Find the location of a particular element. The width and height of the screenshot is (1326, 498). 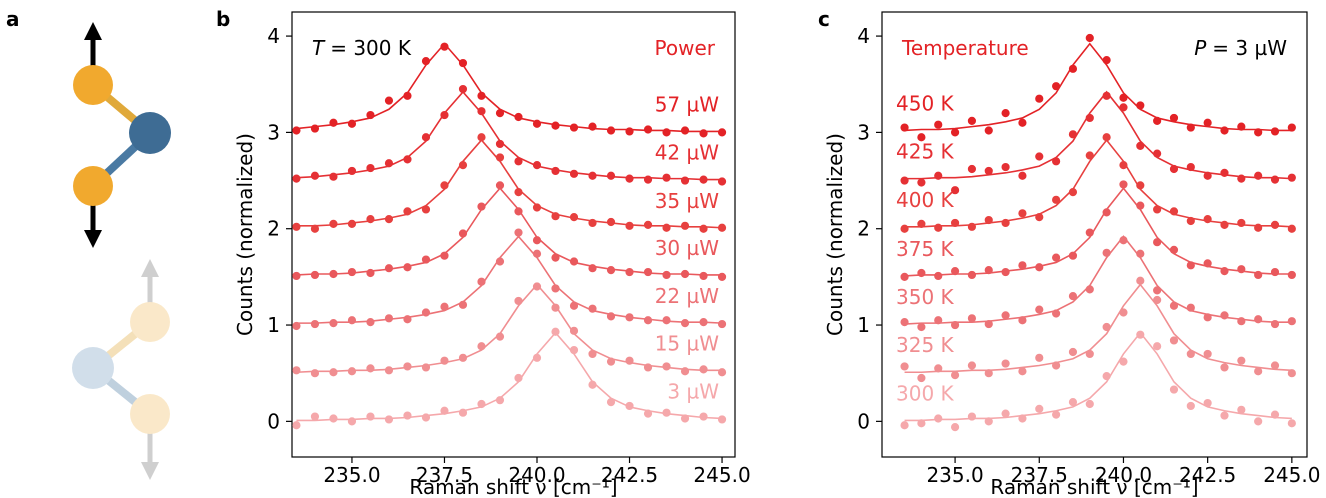

arrow-head is located at coordinates (93, 239).